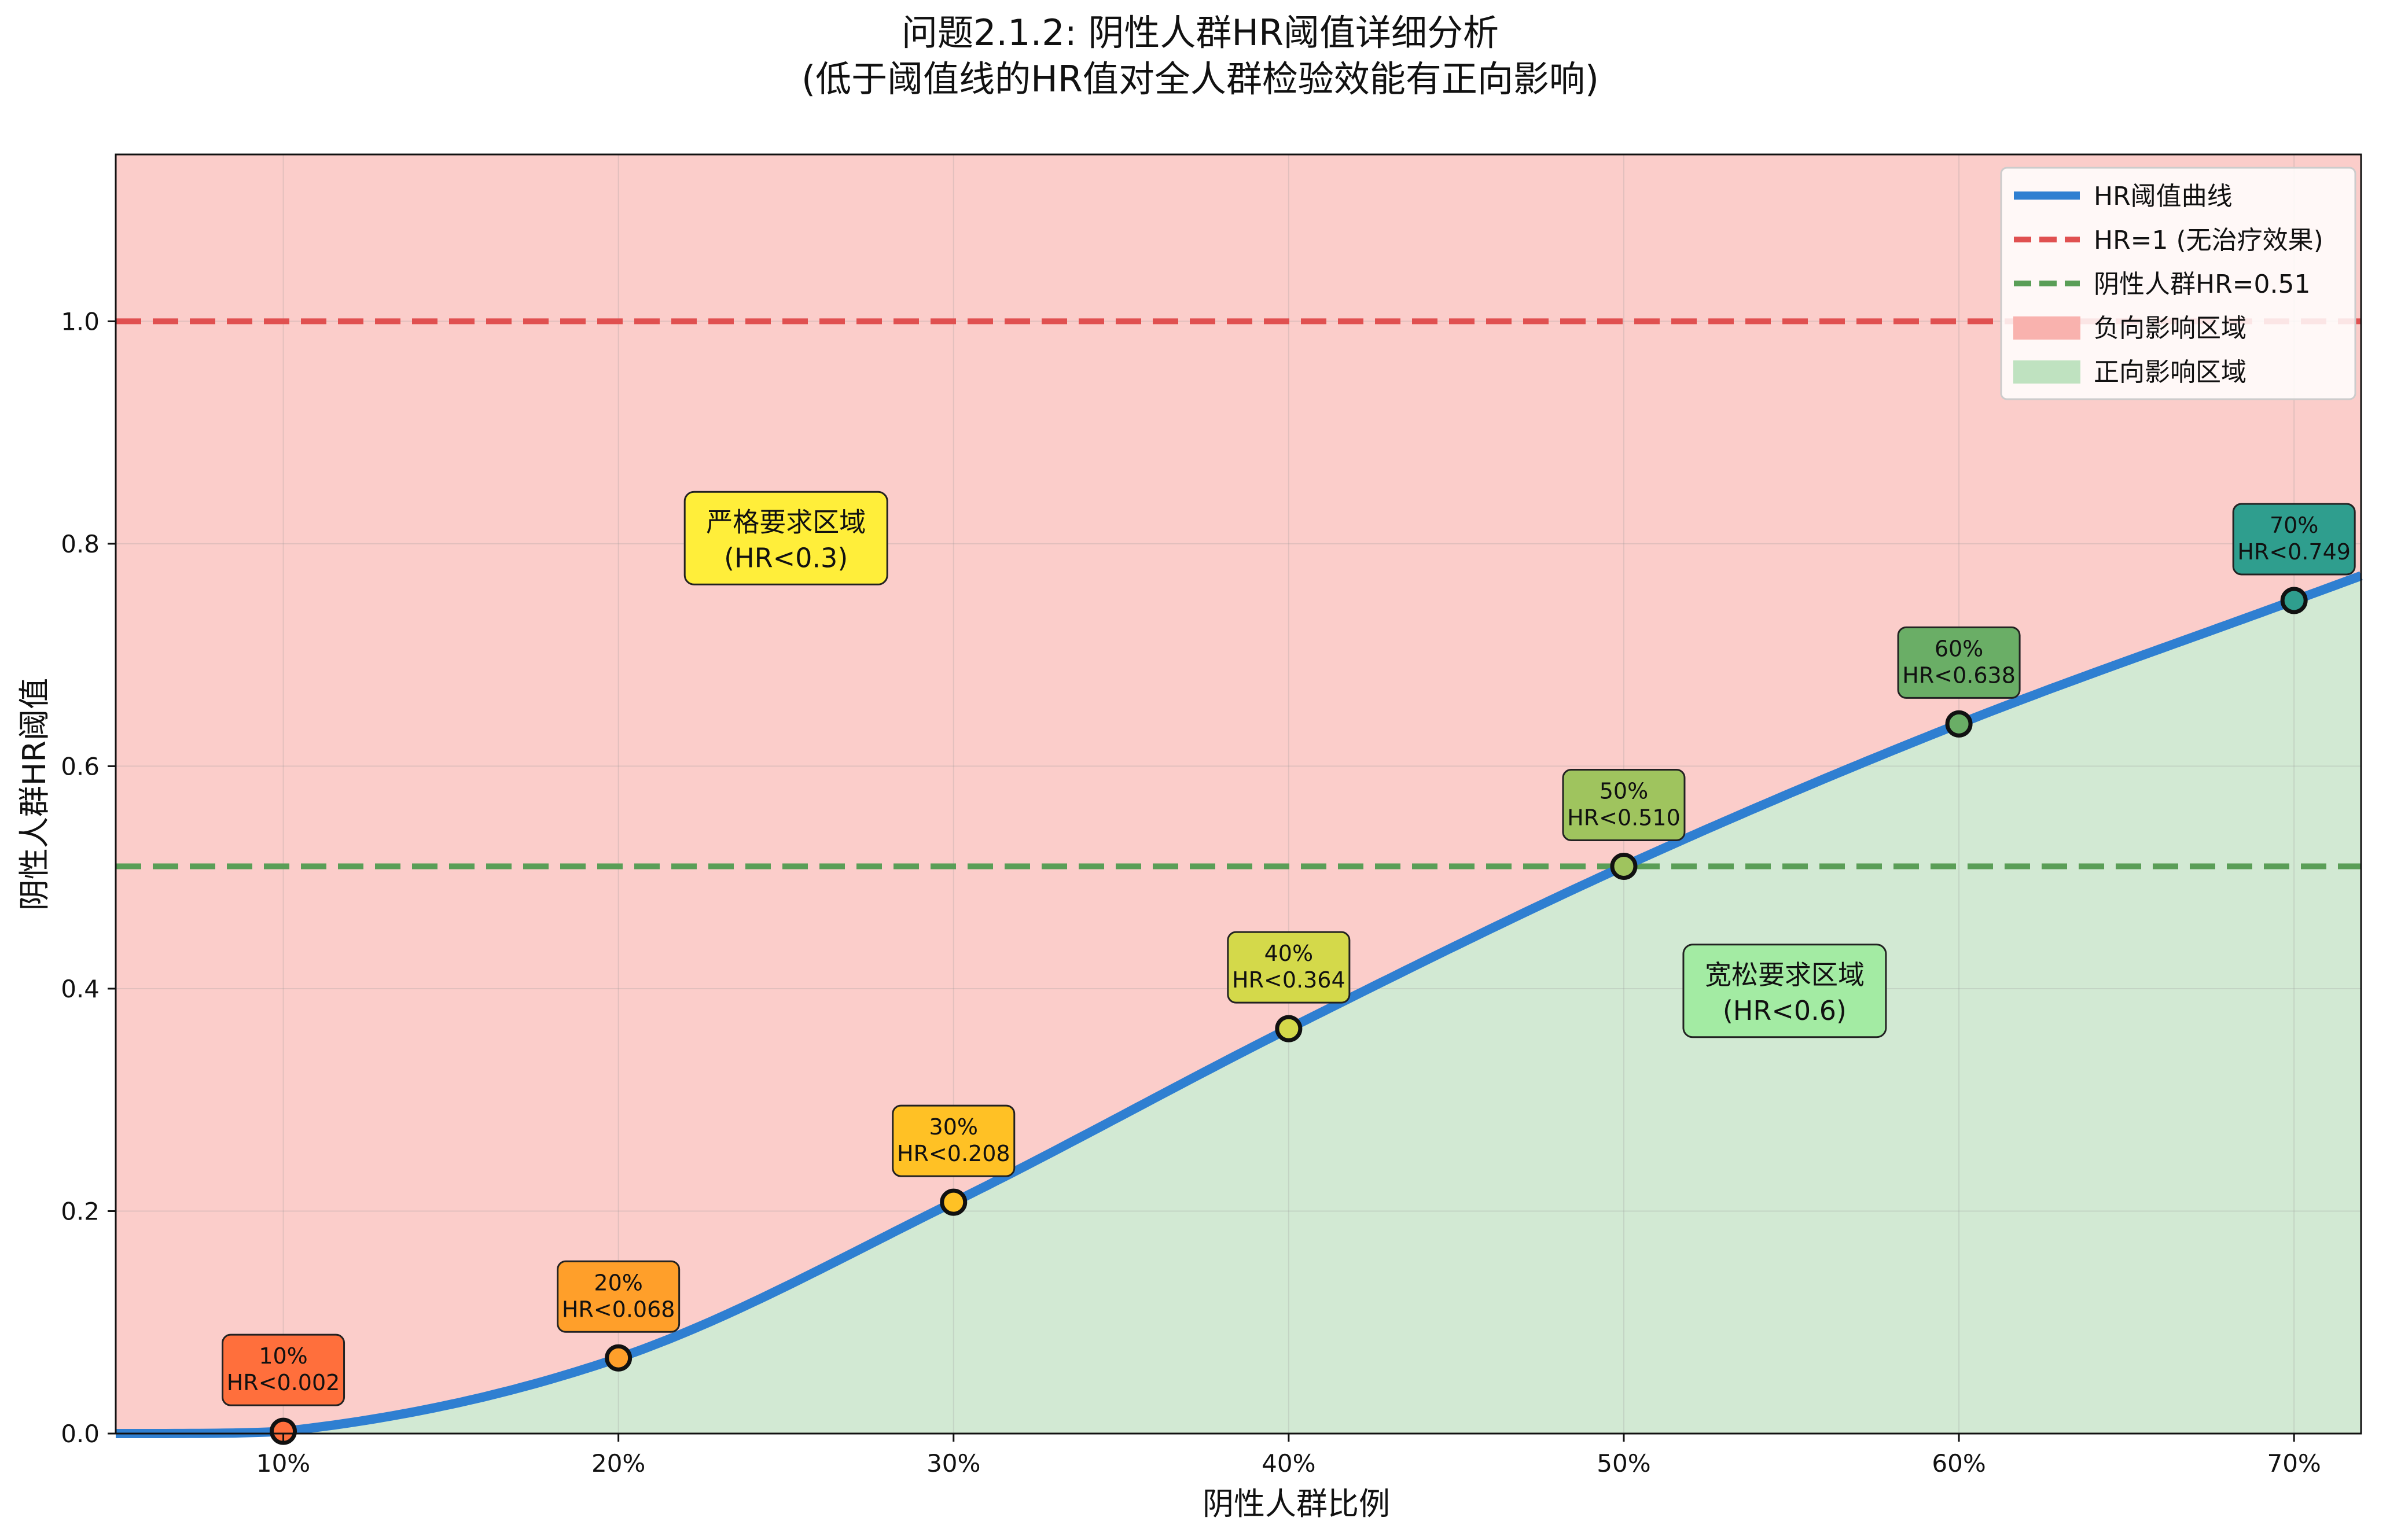 Image resolution: width=2401 pixels, height=1540 pixels. Describe the element at coordinates (2202, 284) in the screenshot. I see `legend-entry-label: 阴性人群HR=0.51` at that location.